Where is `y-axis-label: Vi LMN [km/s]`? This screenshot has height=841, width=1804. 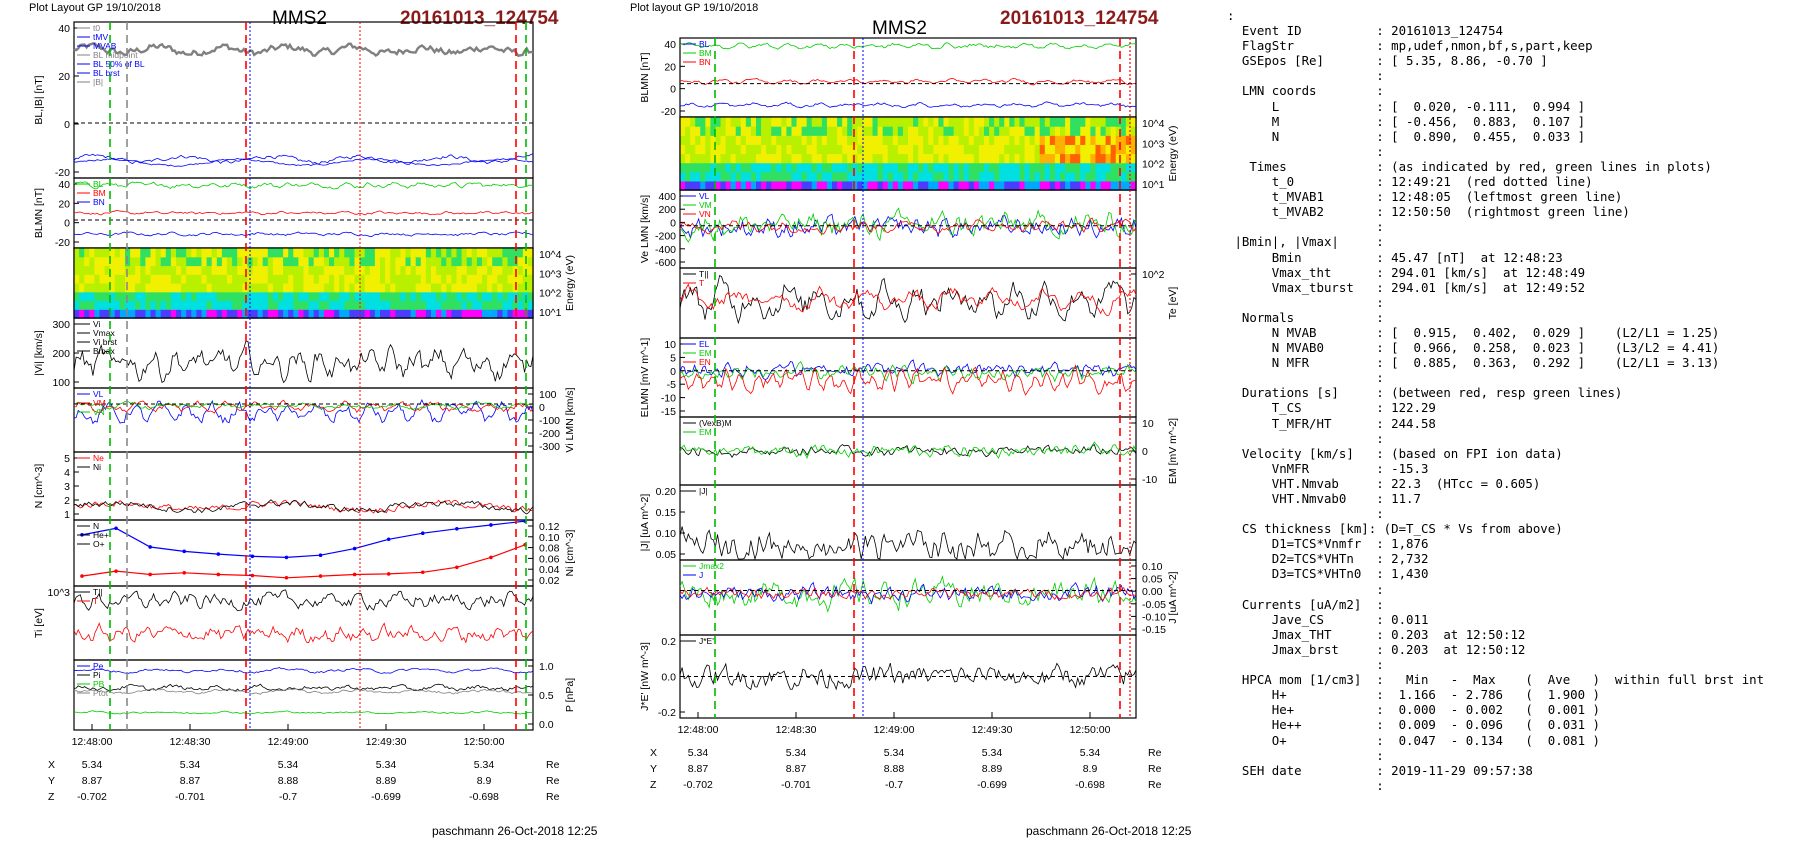 y-axis-label: Vi LMN [km/s] is located at coordinates (570, 419).